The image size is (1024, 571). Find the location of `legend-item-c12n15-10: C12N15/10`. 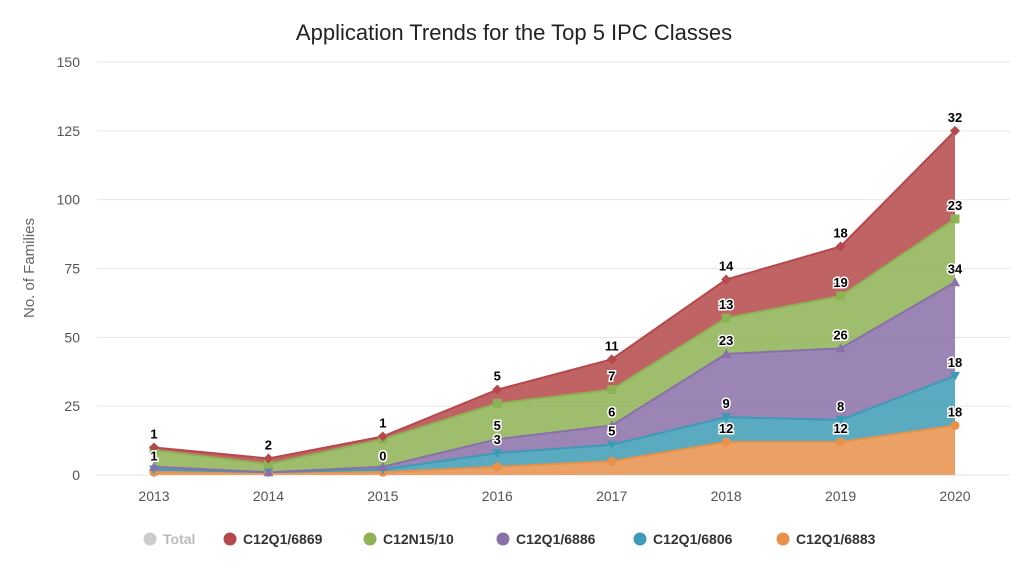

legend-item-c12n15-10: C12N15/10 is located at coordinates (409, 539).